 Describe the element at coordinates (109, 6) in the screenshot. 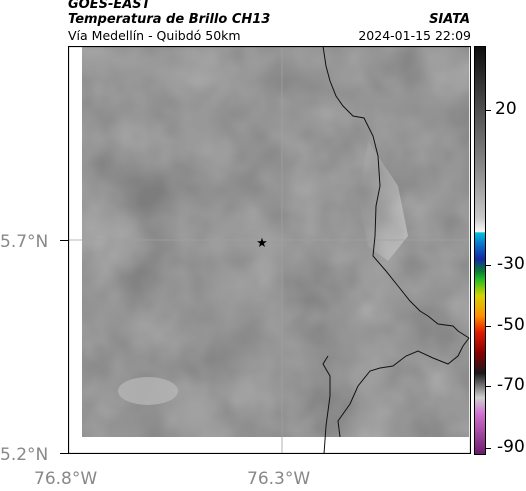

I see `satellite-title: GOES-EAST` at that location.